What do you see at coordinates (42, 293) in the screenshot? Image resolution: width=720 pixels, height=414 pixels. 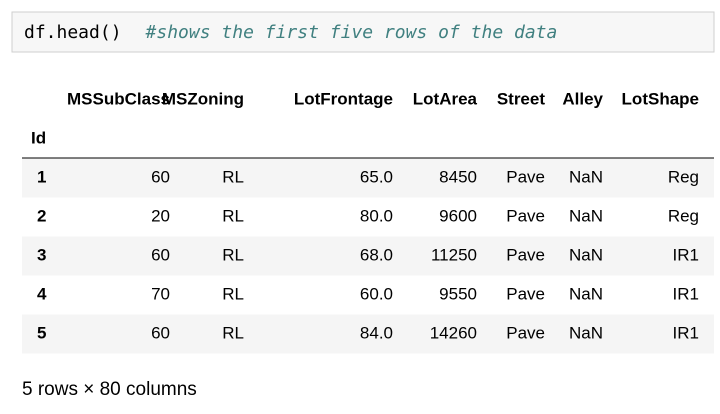 I see `row-index: 4` at bounding box center [42, 293].